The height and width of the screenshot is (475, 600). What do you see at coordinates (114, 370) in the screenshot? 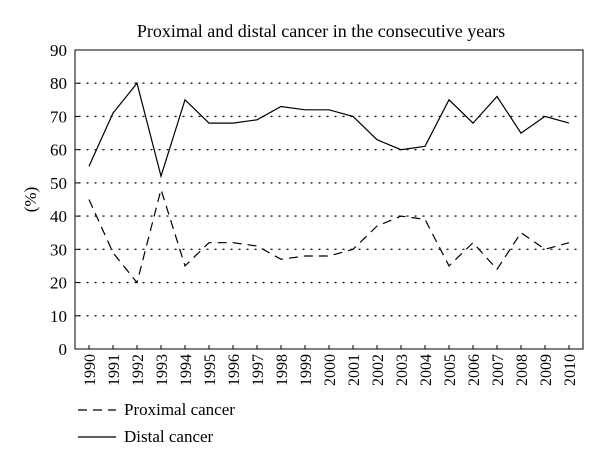
I see `x-tick-label-1991: 1991` at bounding box center [114, 370].